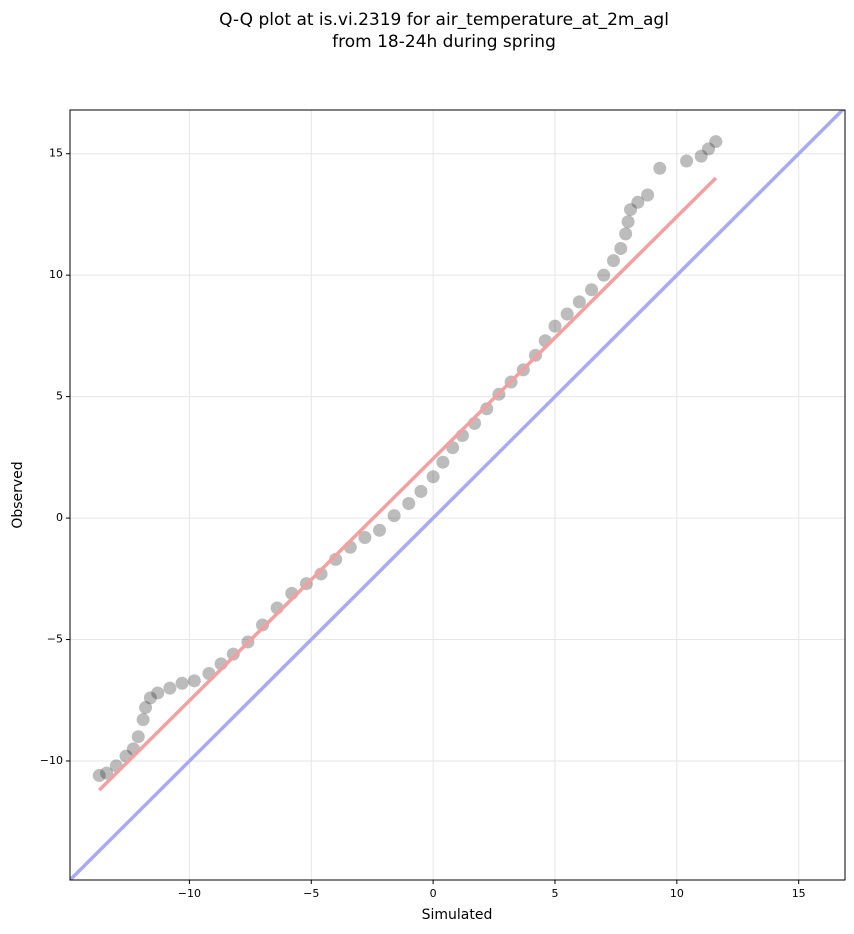  What do you see at coordinates (311, 893) in the screenshot?
I see `x-tick-label: −5` at bounding box center [311, 893].